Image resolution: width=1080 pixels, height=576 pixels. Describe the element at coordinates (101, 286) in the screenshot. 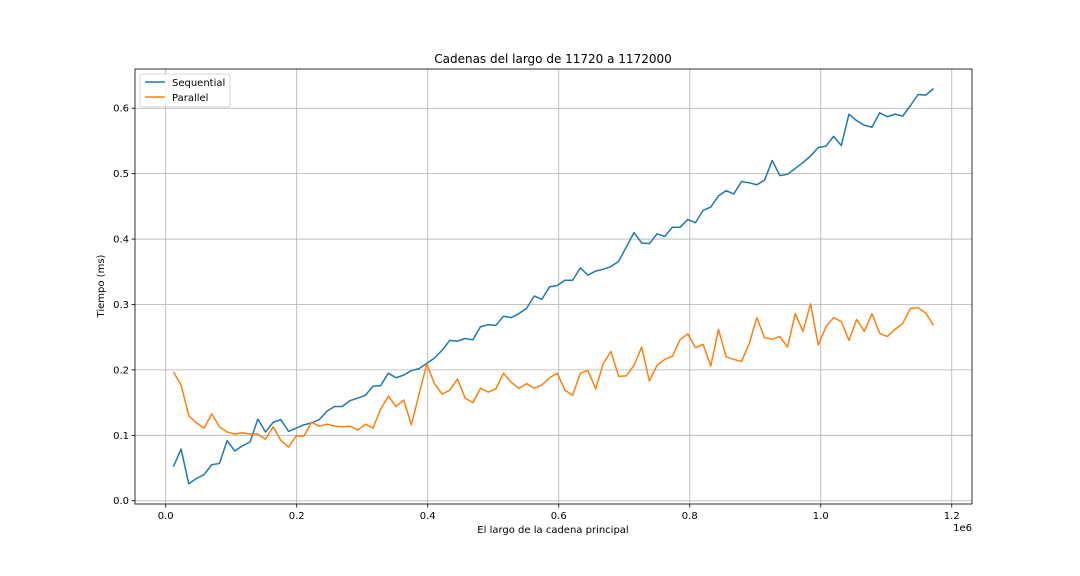

I see `y-axis-label: Tiempo (ms)` at that location.